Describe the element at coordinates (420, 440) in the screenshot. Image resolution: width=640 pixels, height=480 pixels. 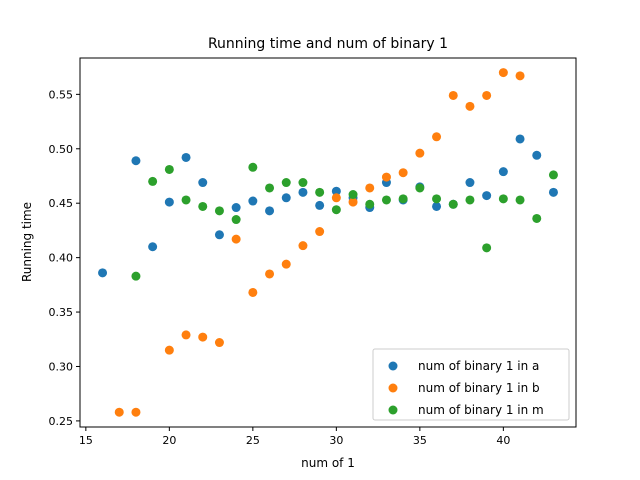
I see `x-tick-label: 35` at that location.